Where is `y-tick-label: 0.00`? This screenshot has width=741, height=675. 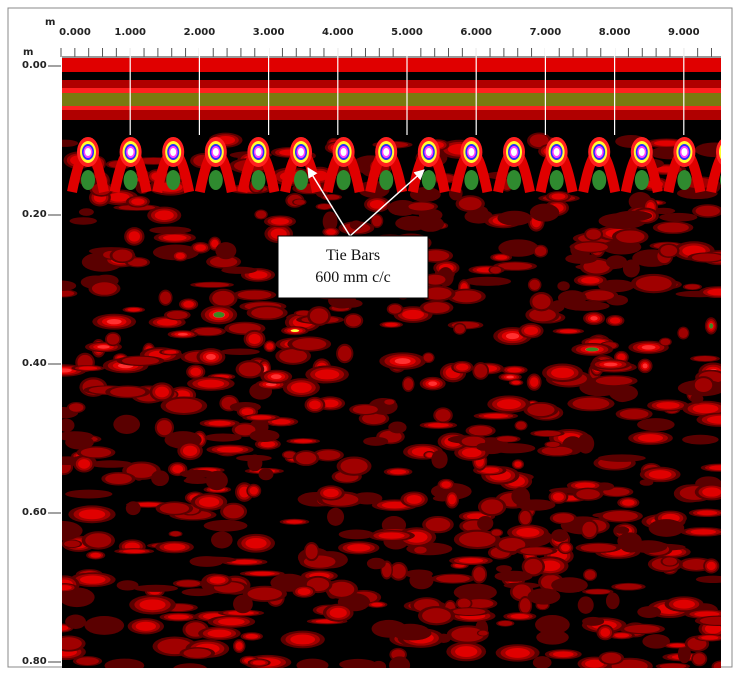
y-tick-label: 0.00 is located at coordinates (34, 65).